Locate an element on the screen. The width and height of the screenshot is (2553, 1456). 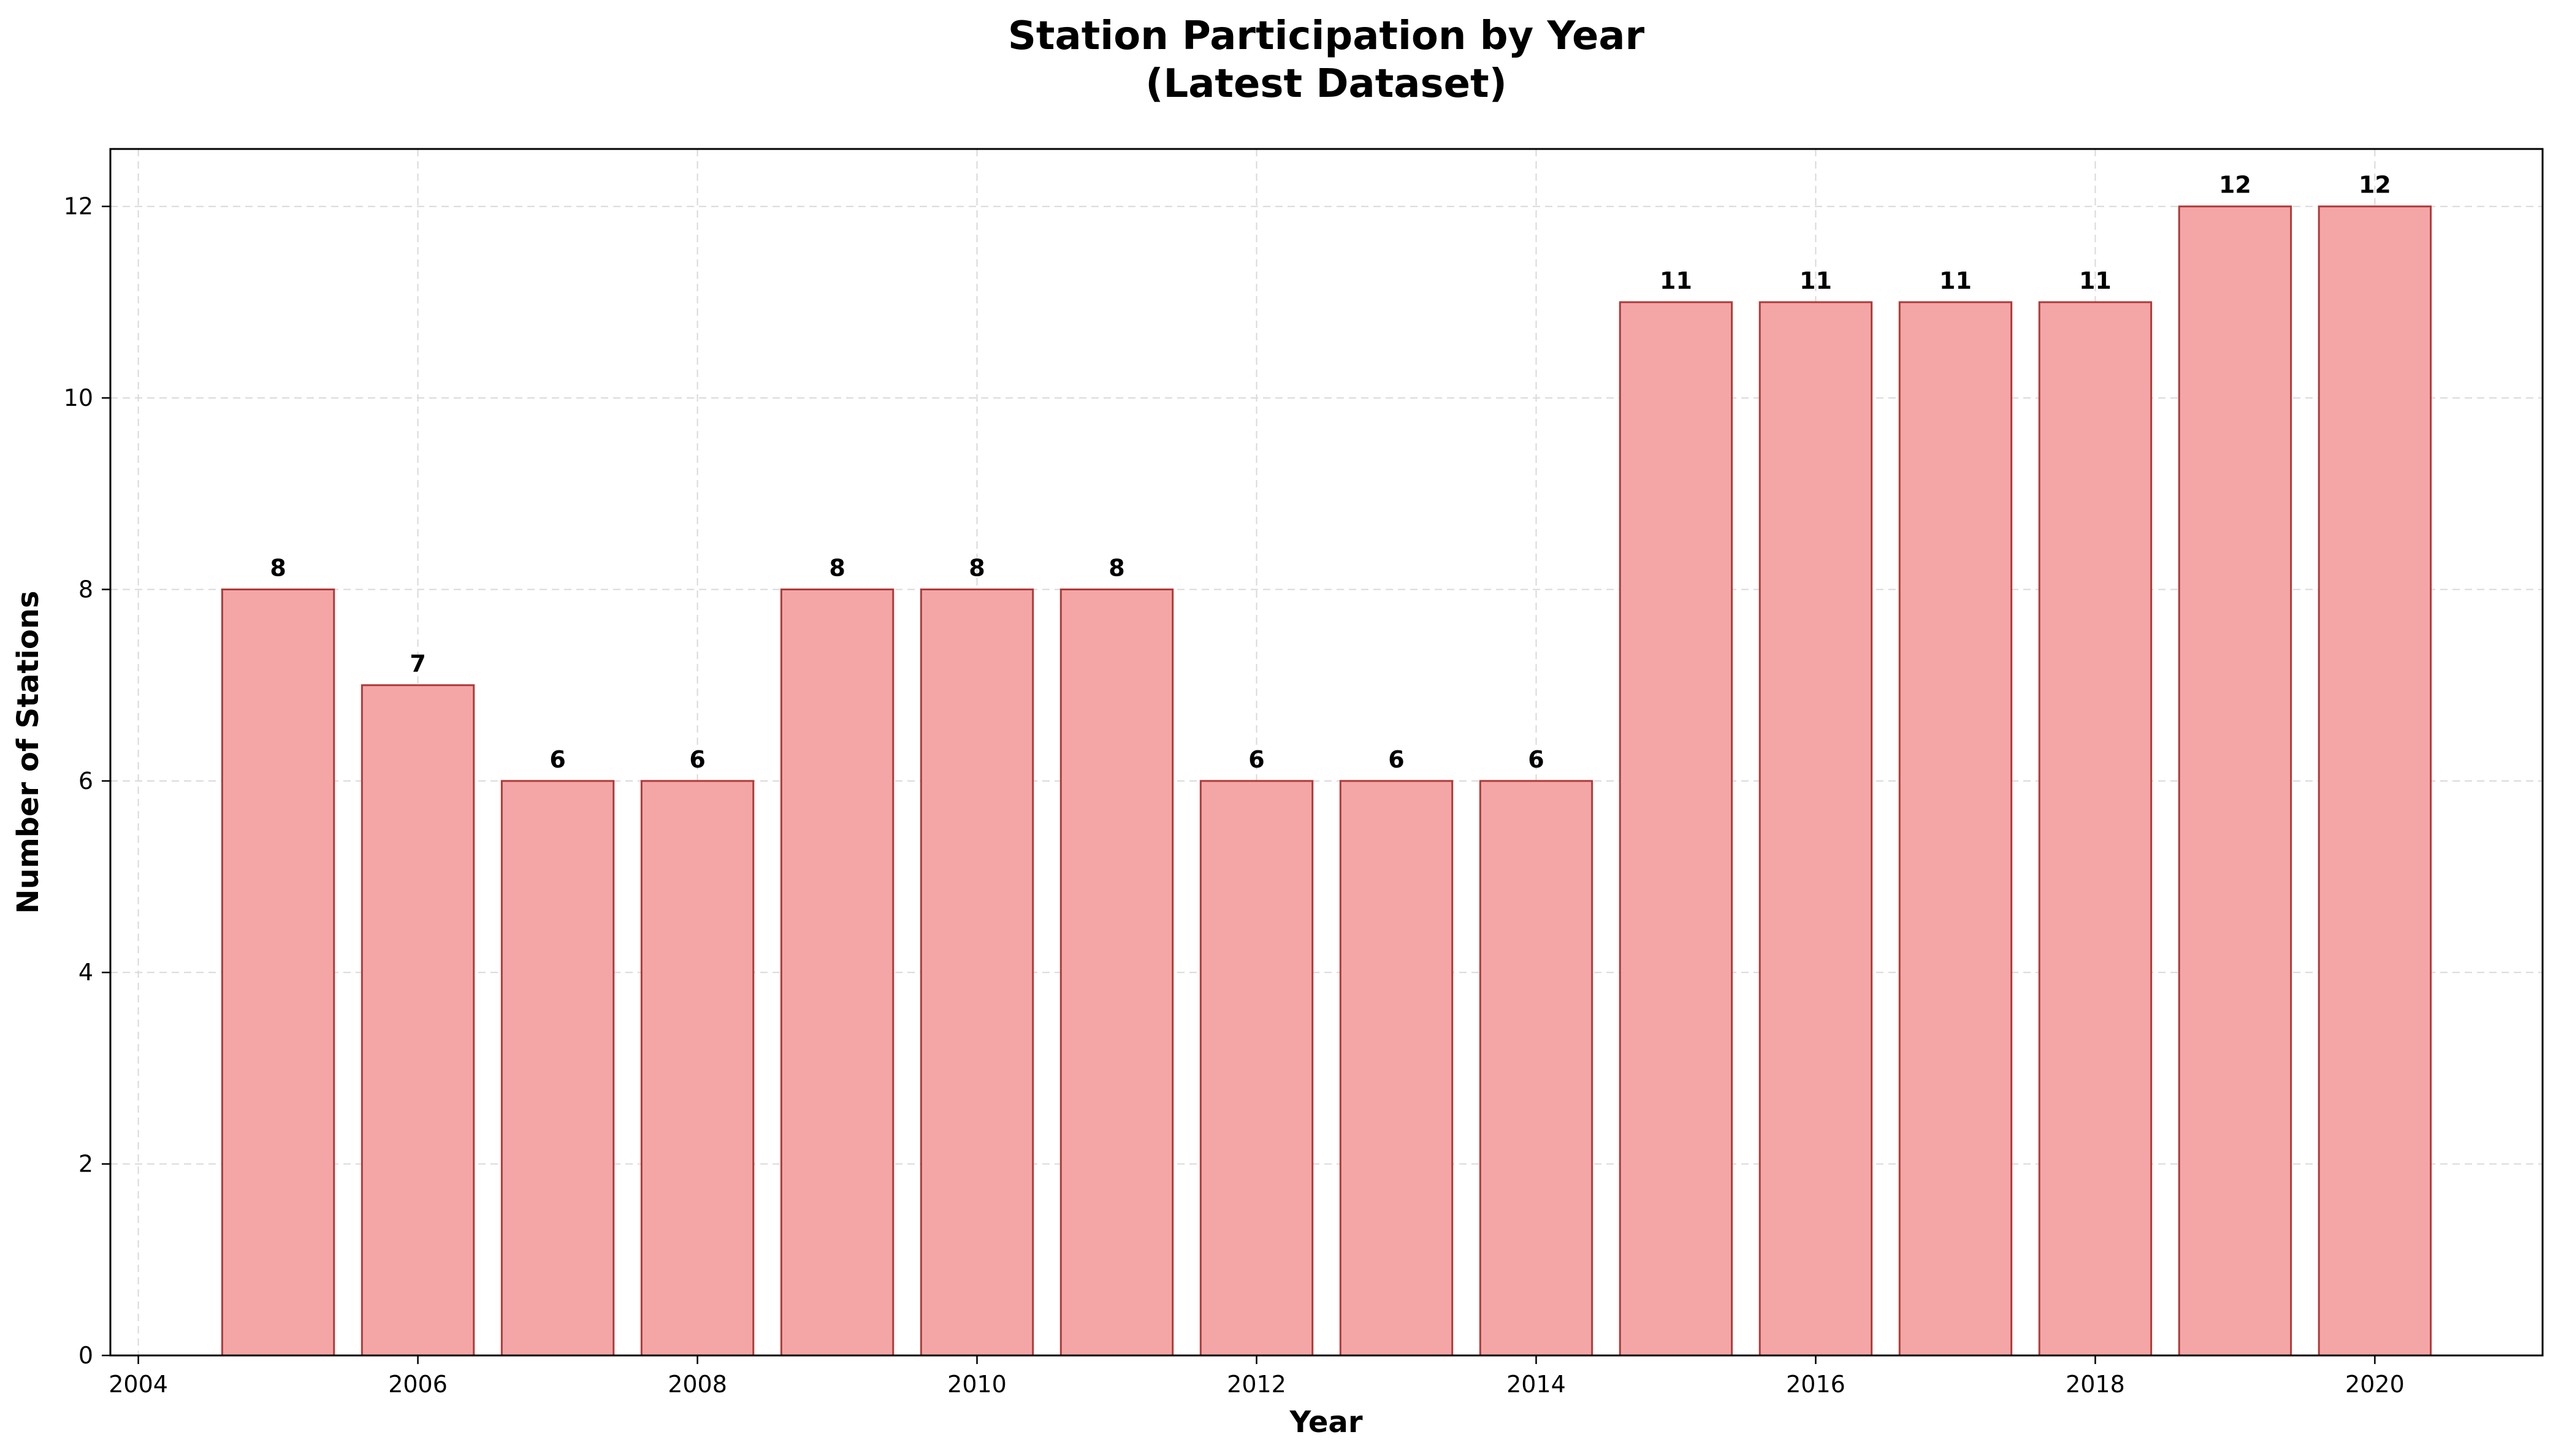
bar-2017 is located at coordinates (1955, 829).